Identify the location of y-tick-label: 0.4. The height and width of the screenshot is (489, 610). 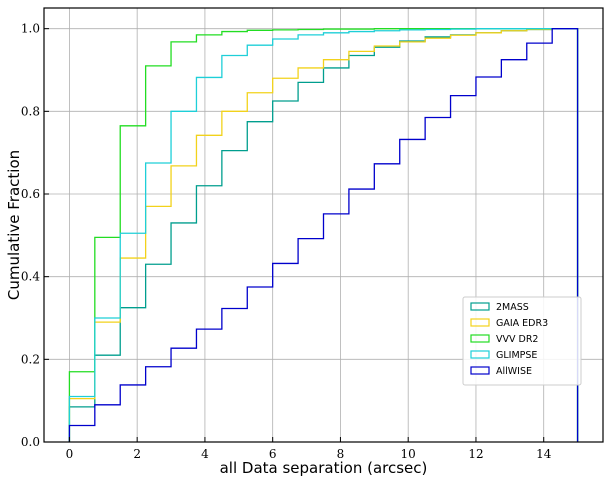
(30, 277).